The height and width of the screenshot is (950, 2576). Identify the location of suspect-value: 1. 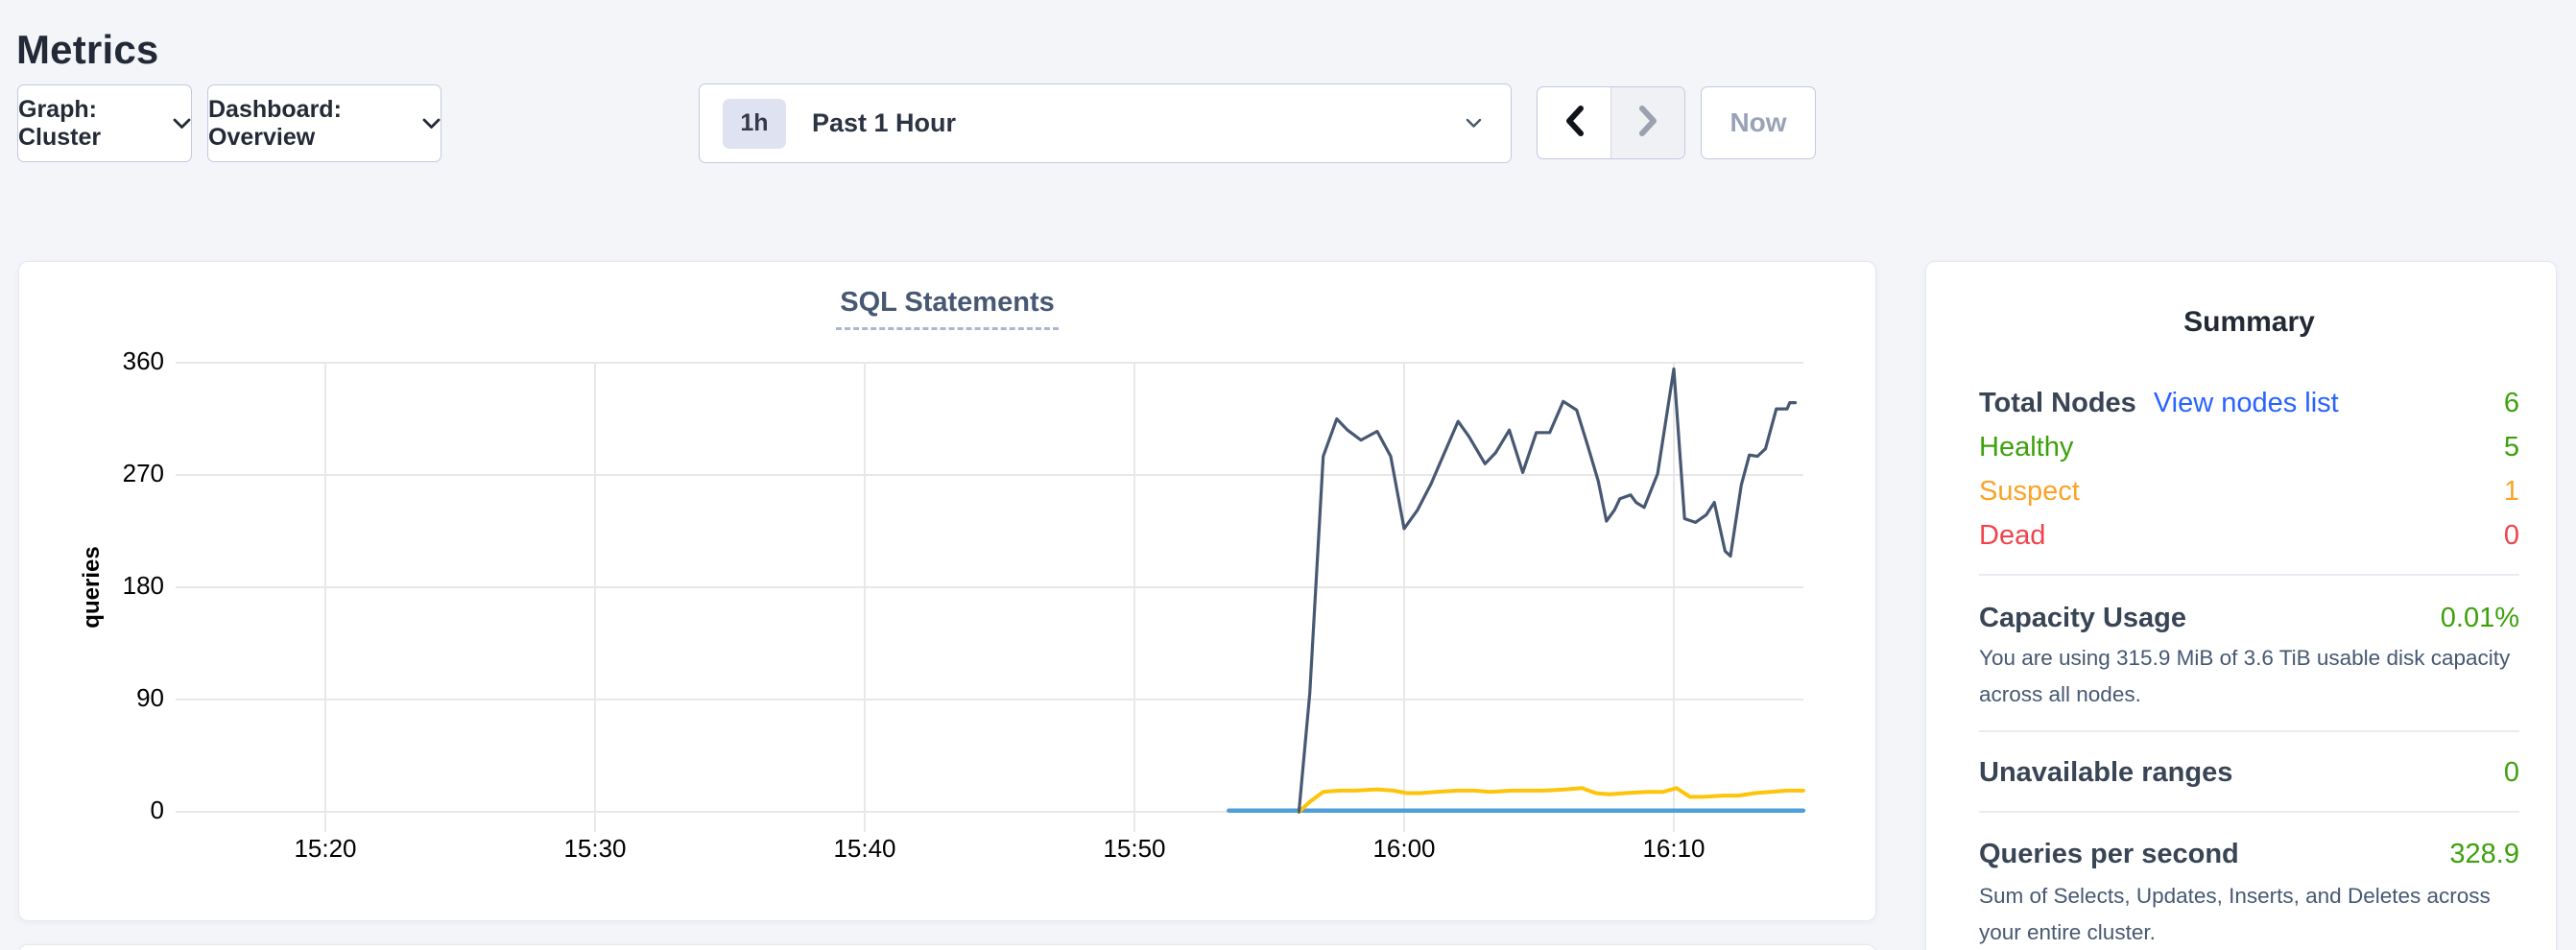
(2511, 491).